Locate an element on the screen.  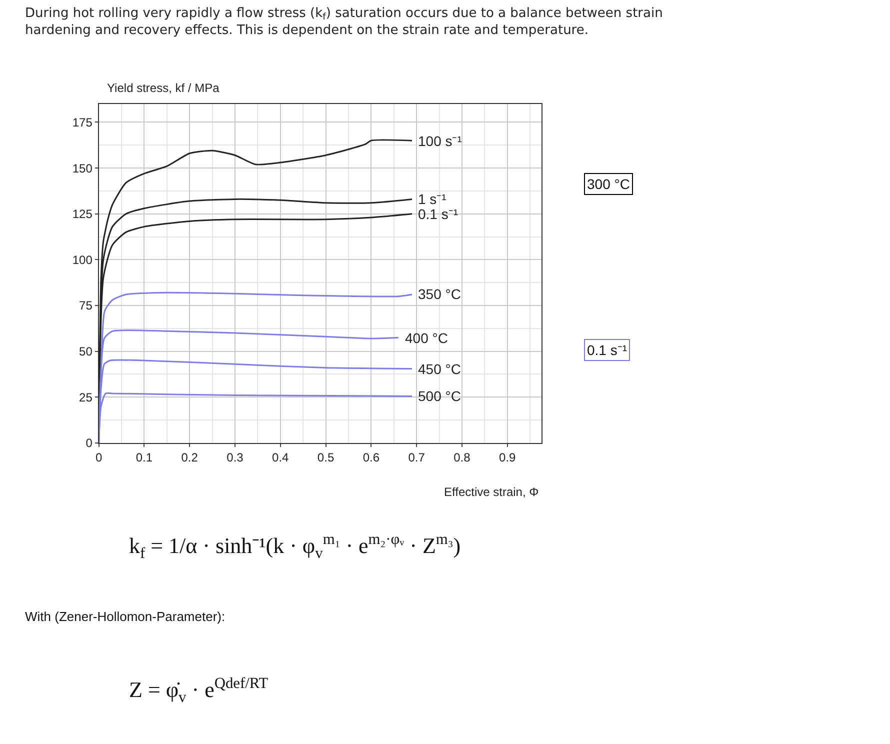
text: k$_{f}$ = 1/α · sinh⁻¹(k · φ$_{v}$$^{m₁}$ · e$^{m₂·φᵥ}$ · Z$^{m₃}$) is located at coordinates (295, 546).